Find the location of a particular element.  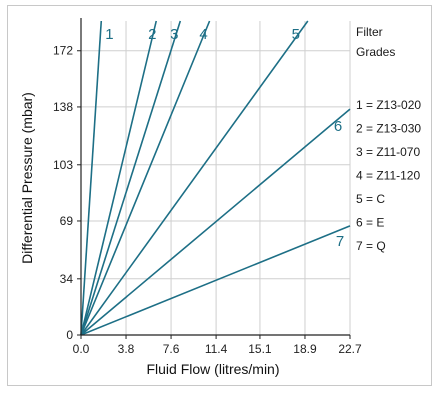

y-axis-title: Differential Pressure (mbar) is located at coordinates (27, 178).